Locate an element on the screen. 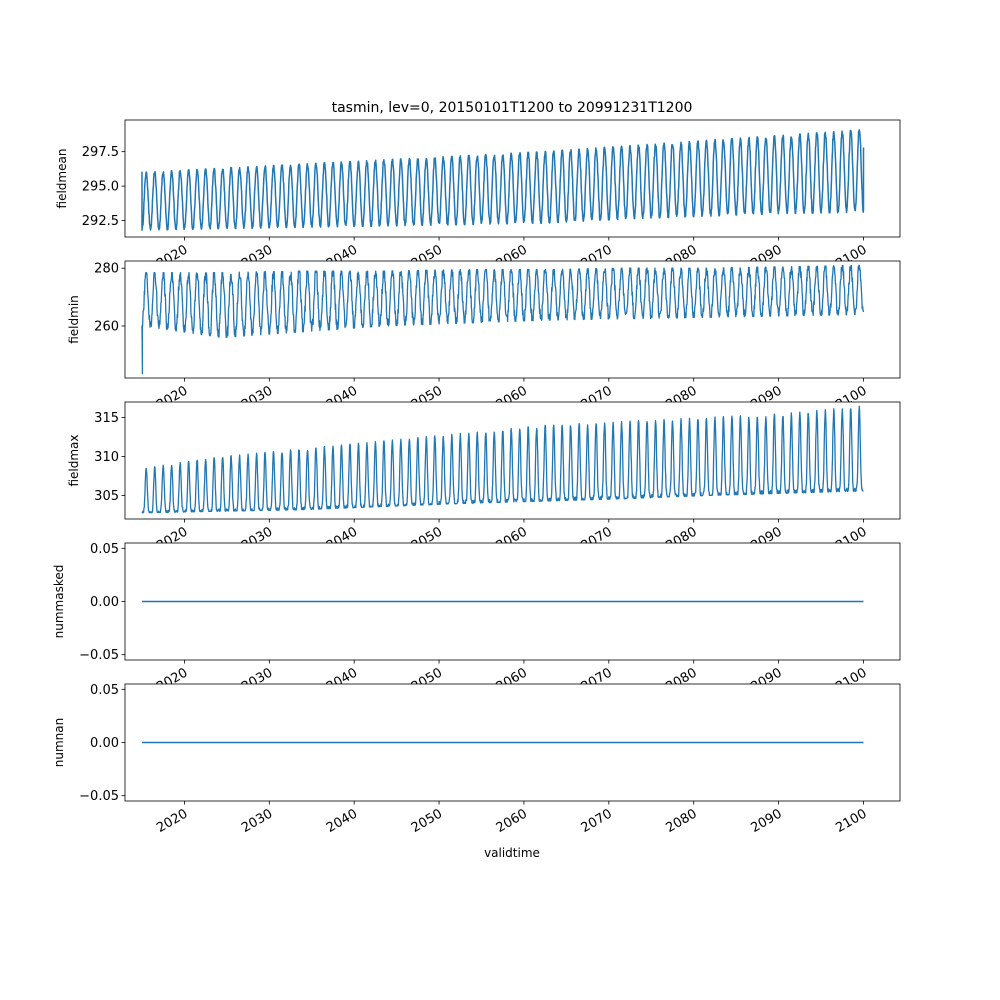 The image size is (1000, 1000). y-tick-label: 295.0 is located at coordinates (100, 187).